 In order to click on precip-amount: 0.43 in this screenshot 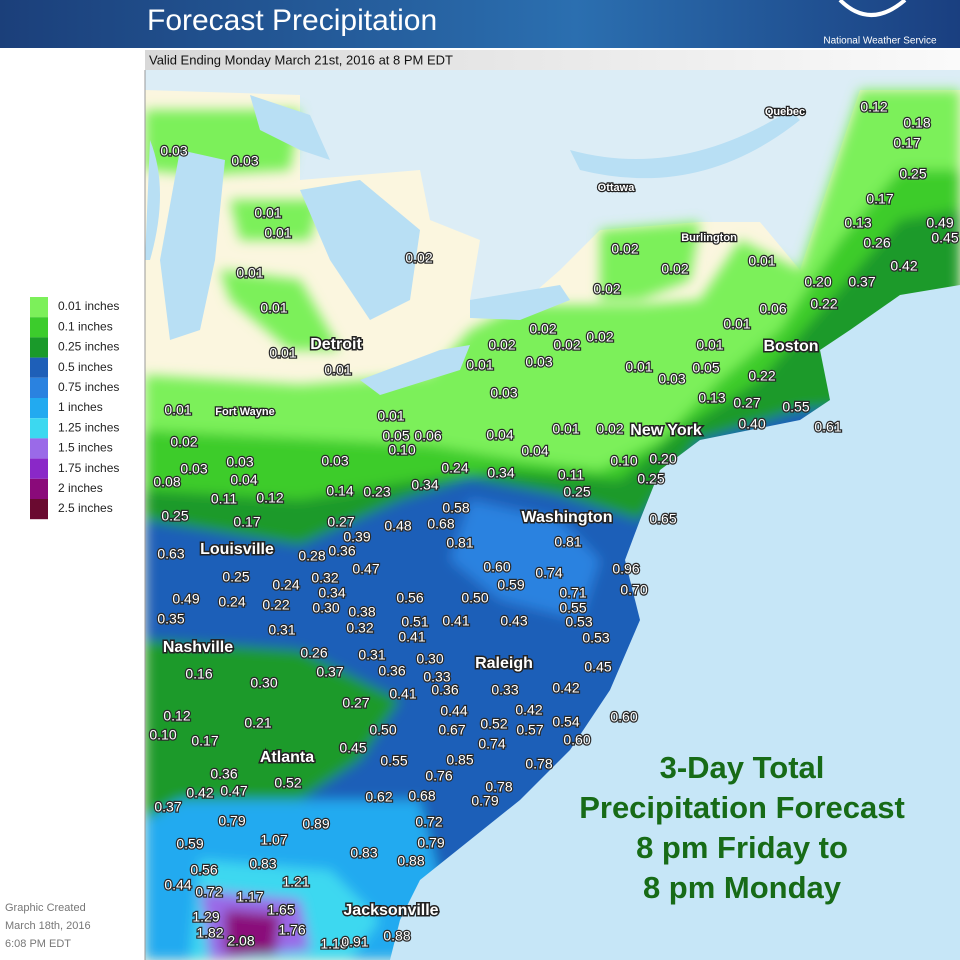, I will do `click(513, 621)`.